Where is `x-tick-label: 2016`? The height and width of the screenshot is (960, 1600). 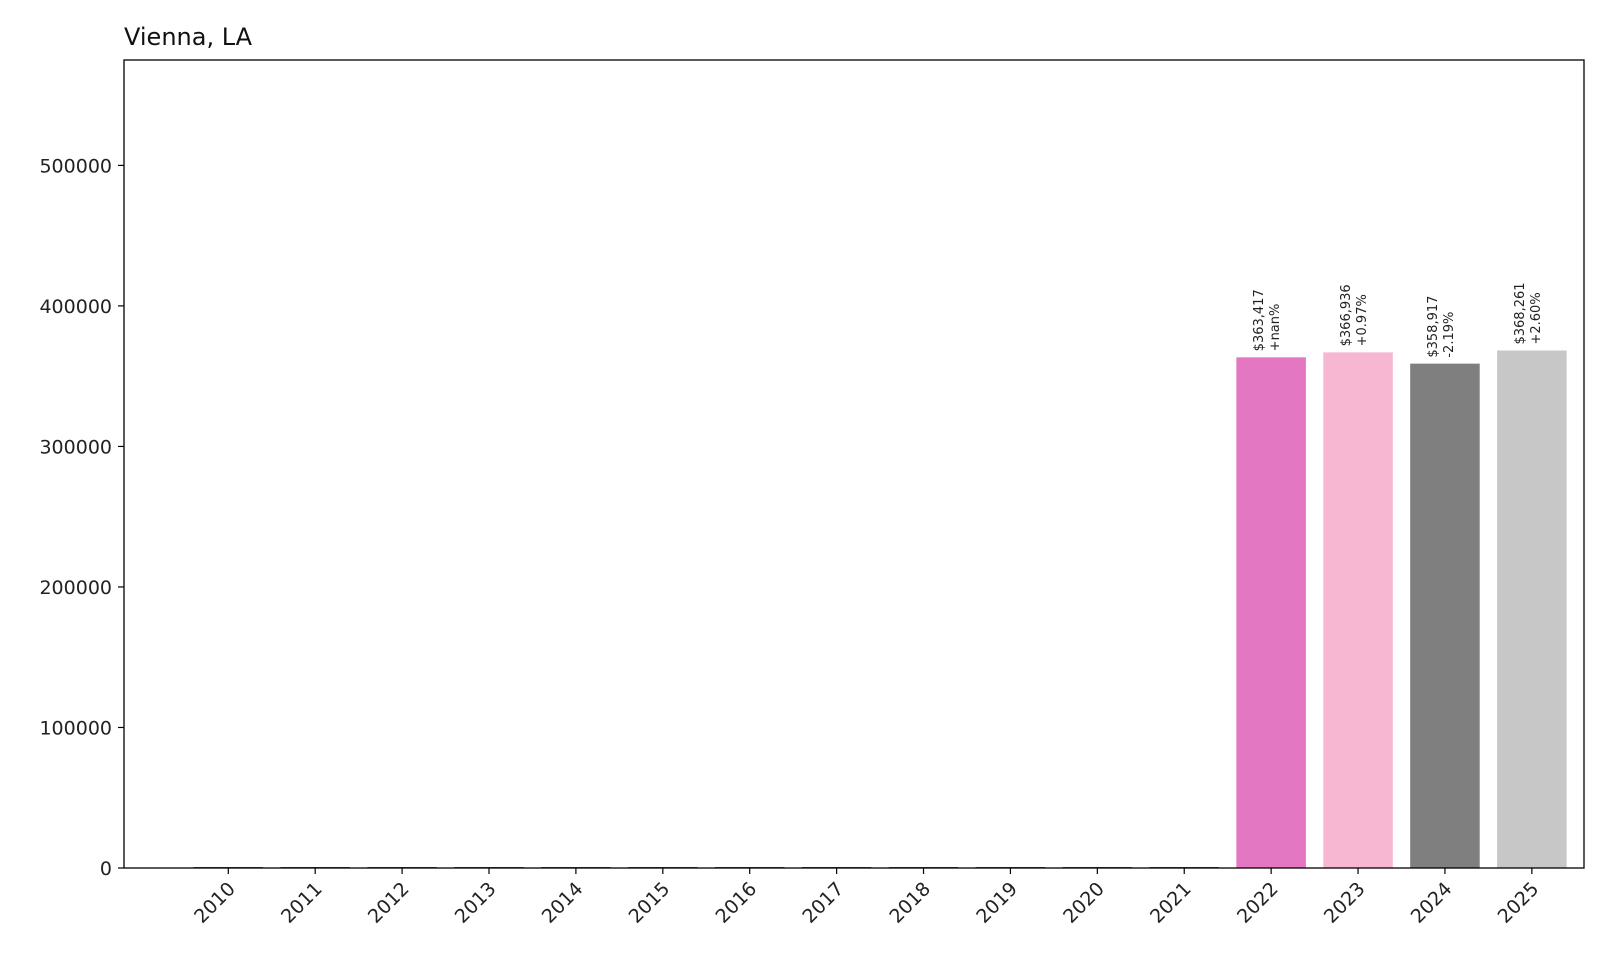
x-tick-label: 2016 is located at coordinates (736, 903).